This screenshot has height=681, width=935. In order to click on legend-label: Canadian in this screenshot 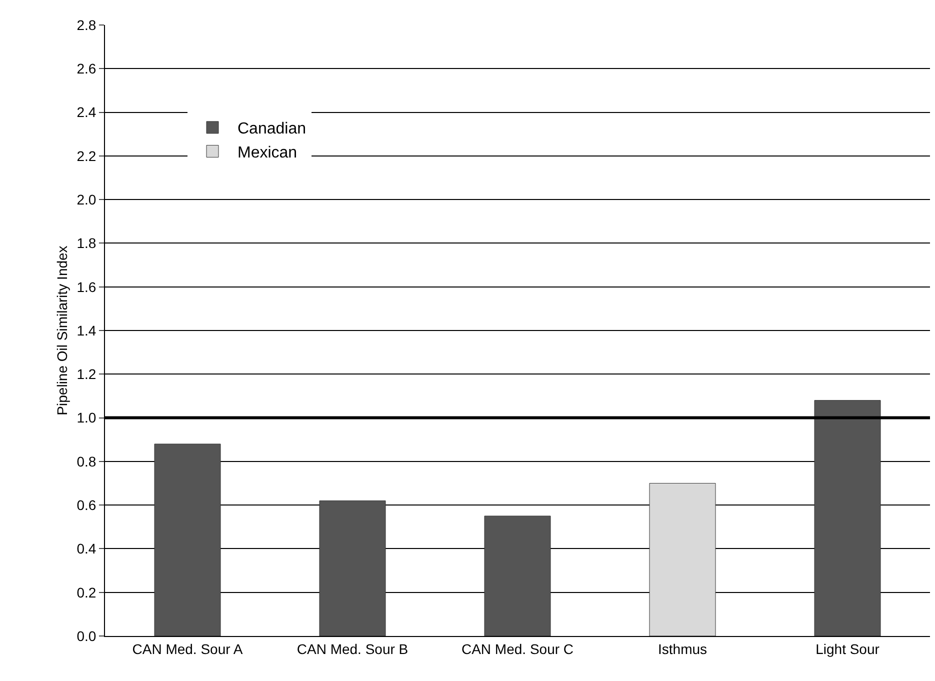, I will do `click(272, 129)`.